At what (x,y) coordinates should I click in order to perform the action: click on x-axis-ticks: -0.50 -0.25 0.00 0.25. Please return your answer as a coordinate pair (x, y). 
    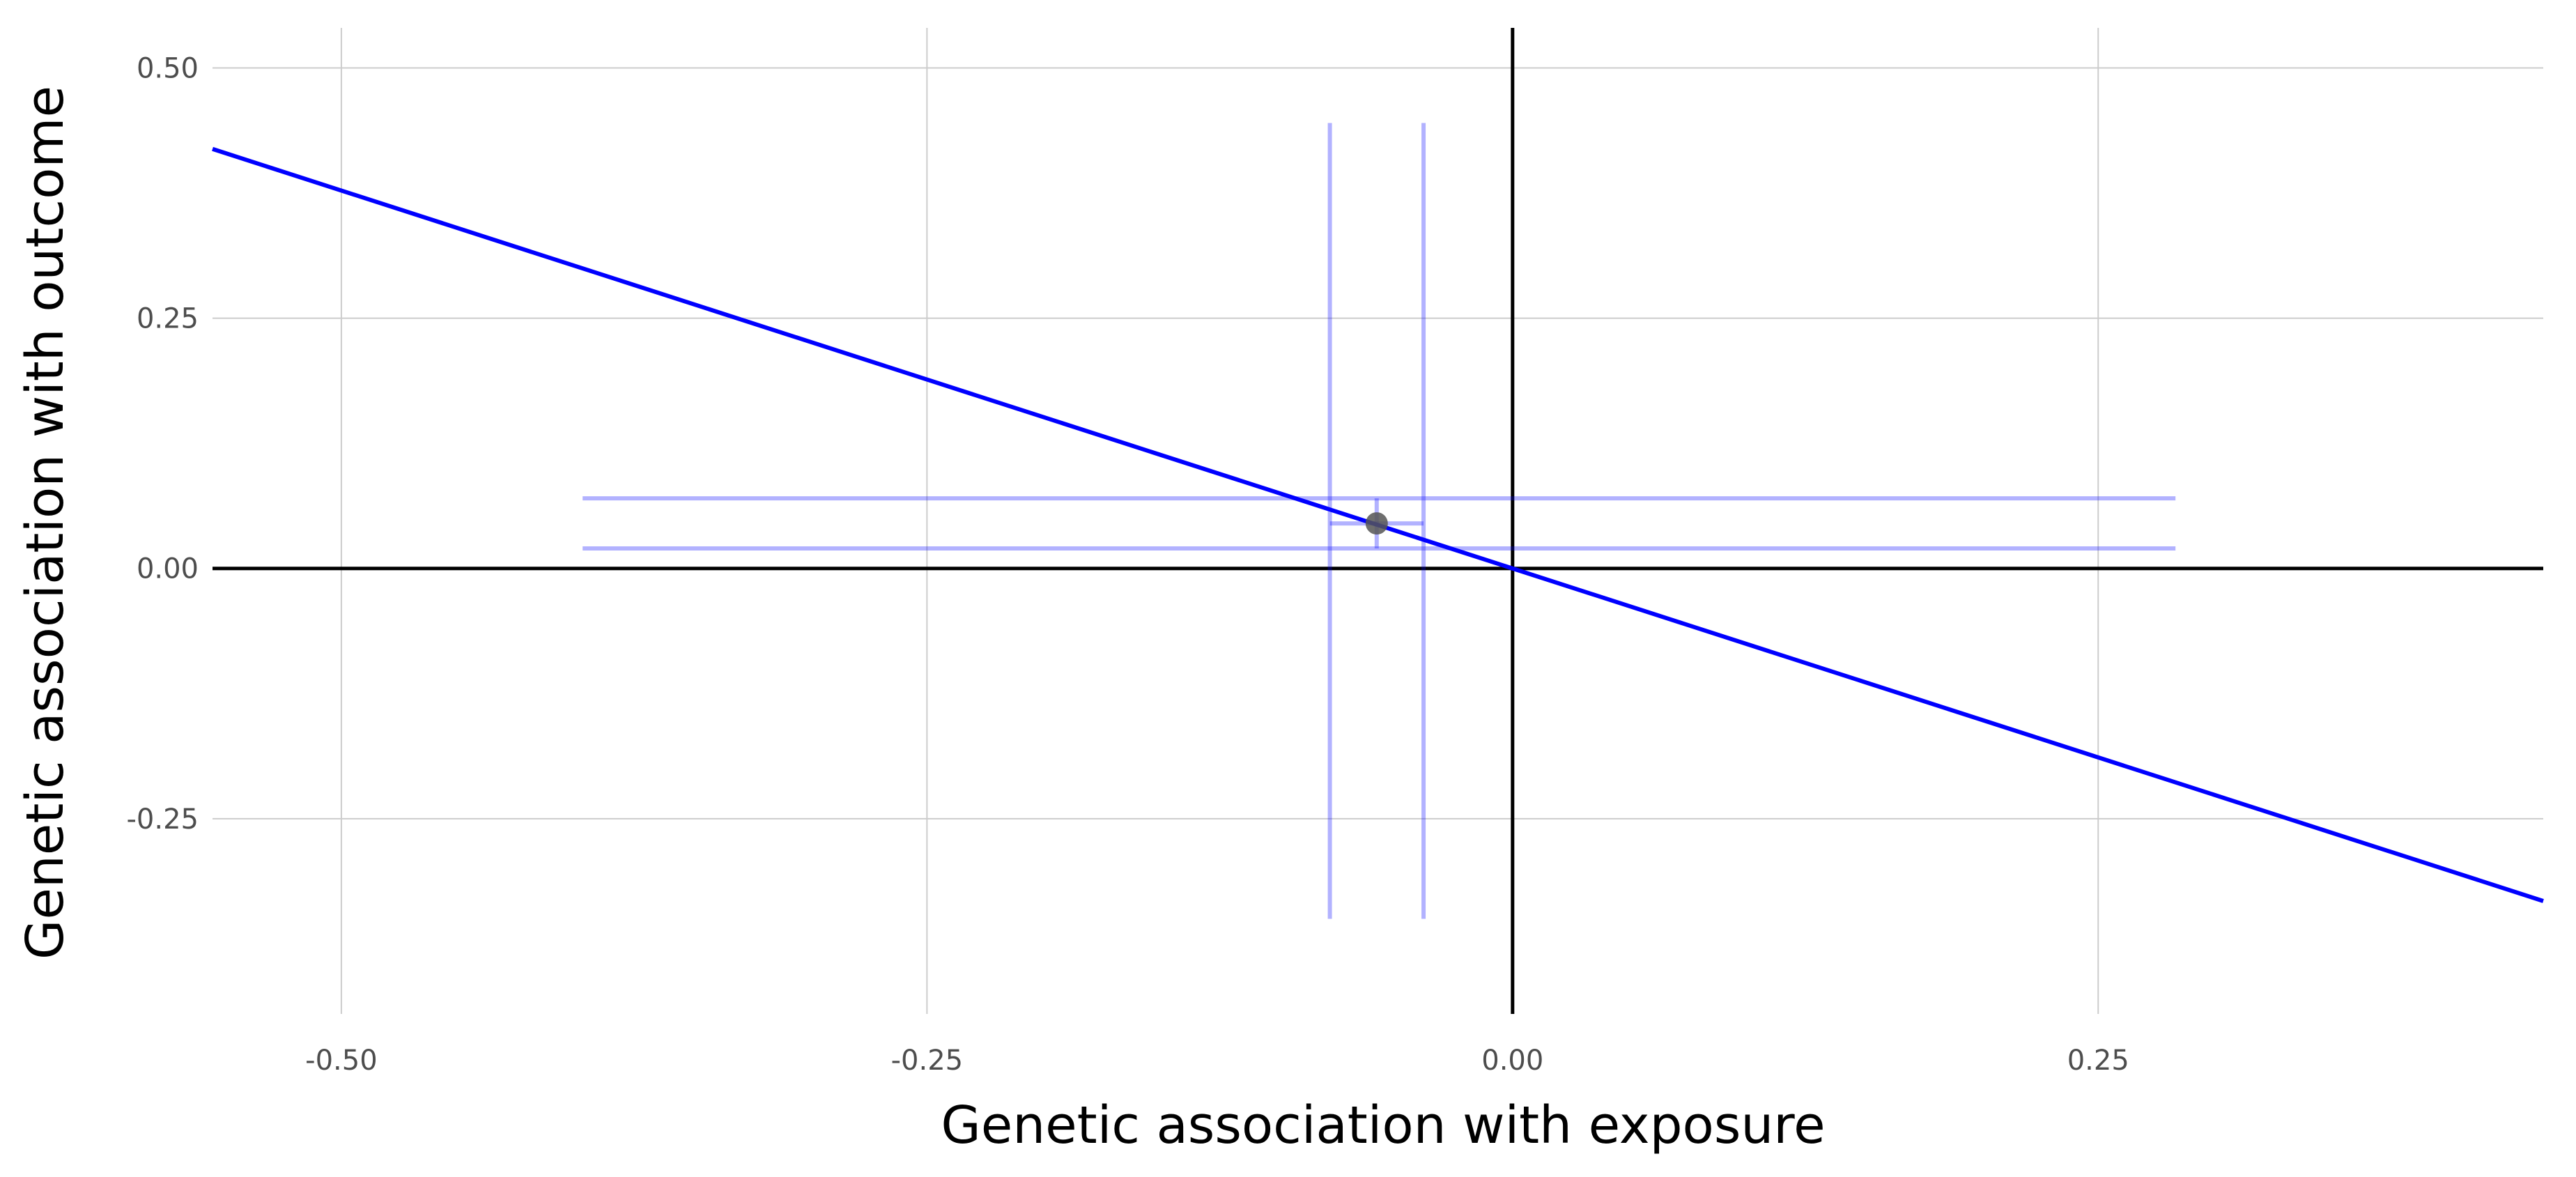
    Looking at the image, I should click on (1217, 1061).